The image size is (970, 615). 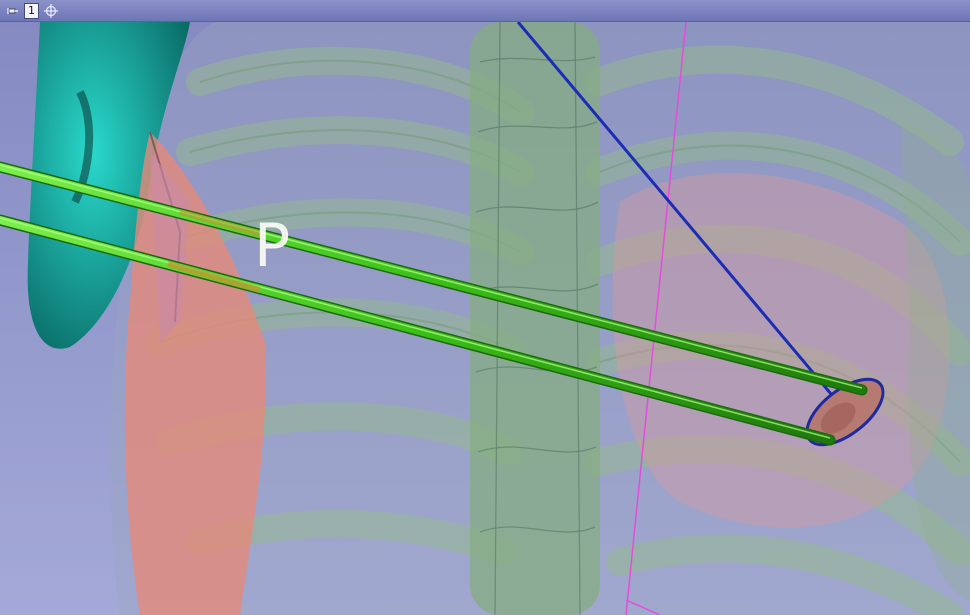 I want to click on orientation-marker: P, so click(x=272, y=246).